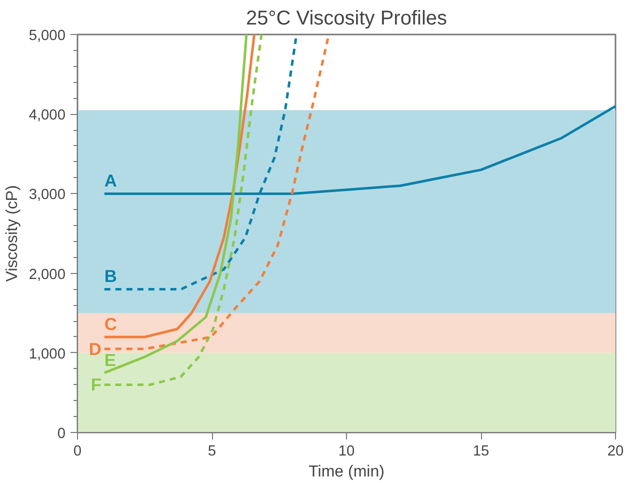 The height and width of the screenshot is (483, 627). I want to click on y-tick-label: 0, so click(61, 434).